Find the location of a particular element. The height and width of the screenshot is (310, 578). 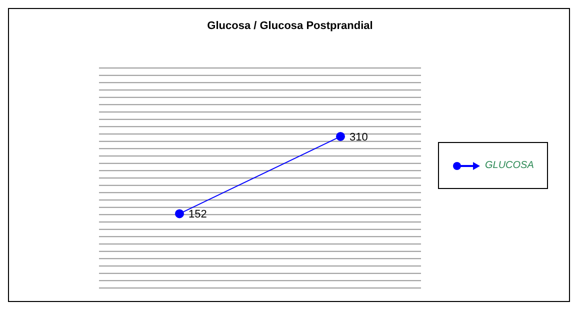

legend-label: GLUCOSA is located at coordinates (509, 165).